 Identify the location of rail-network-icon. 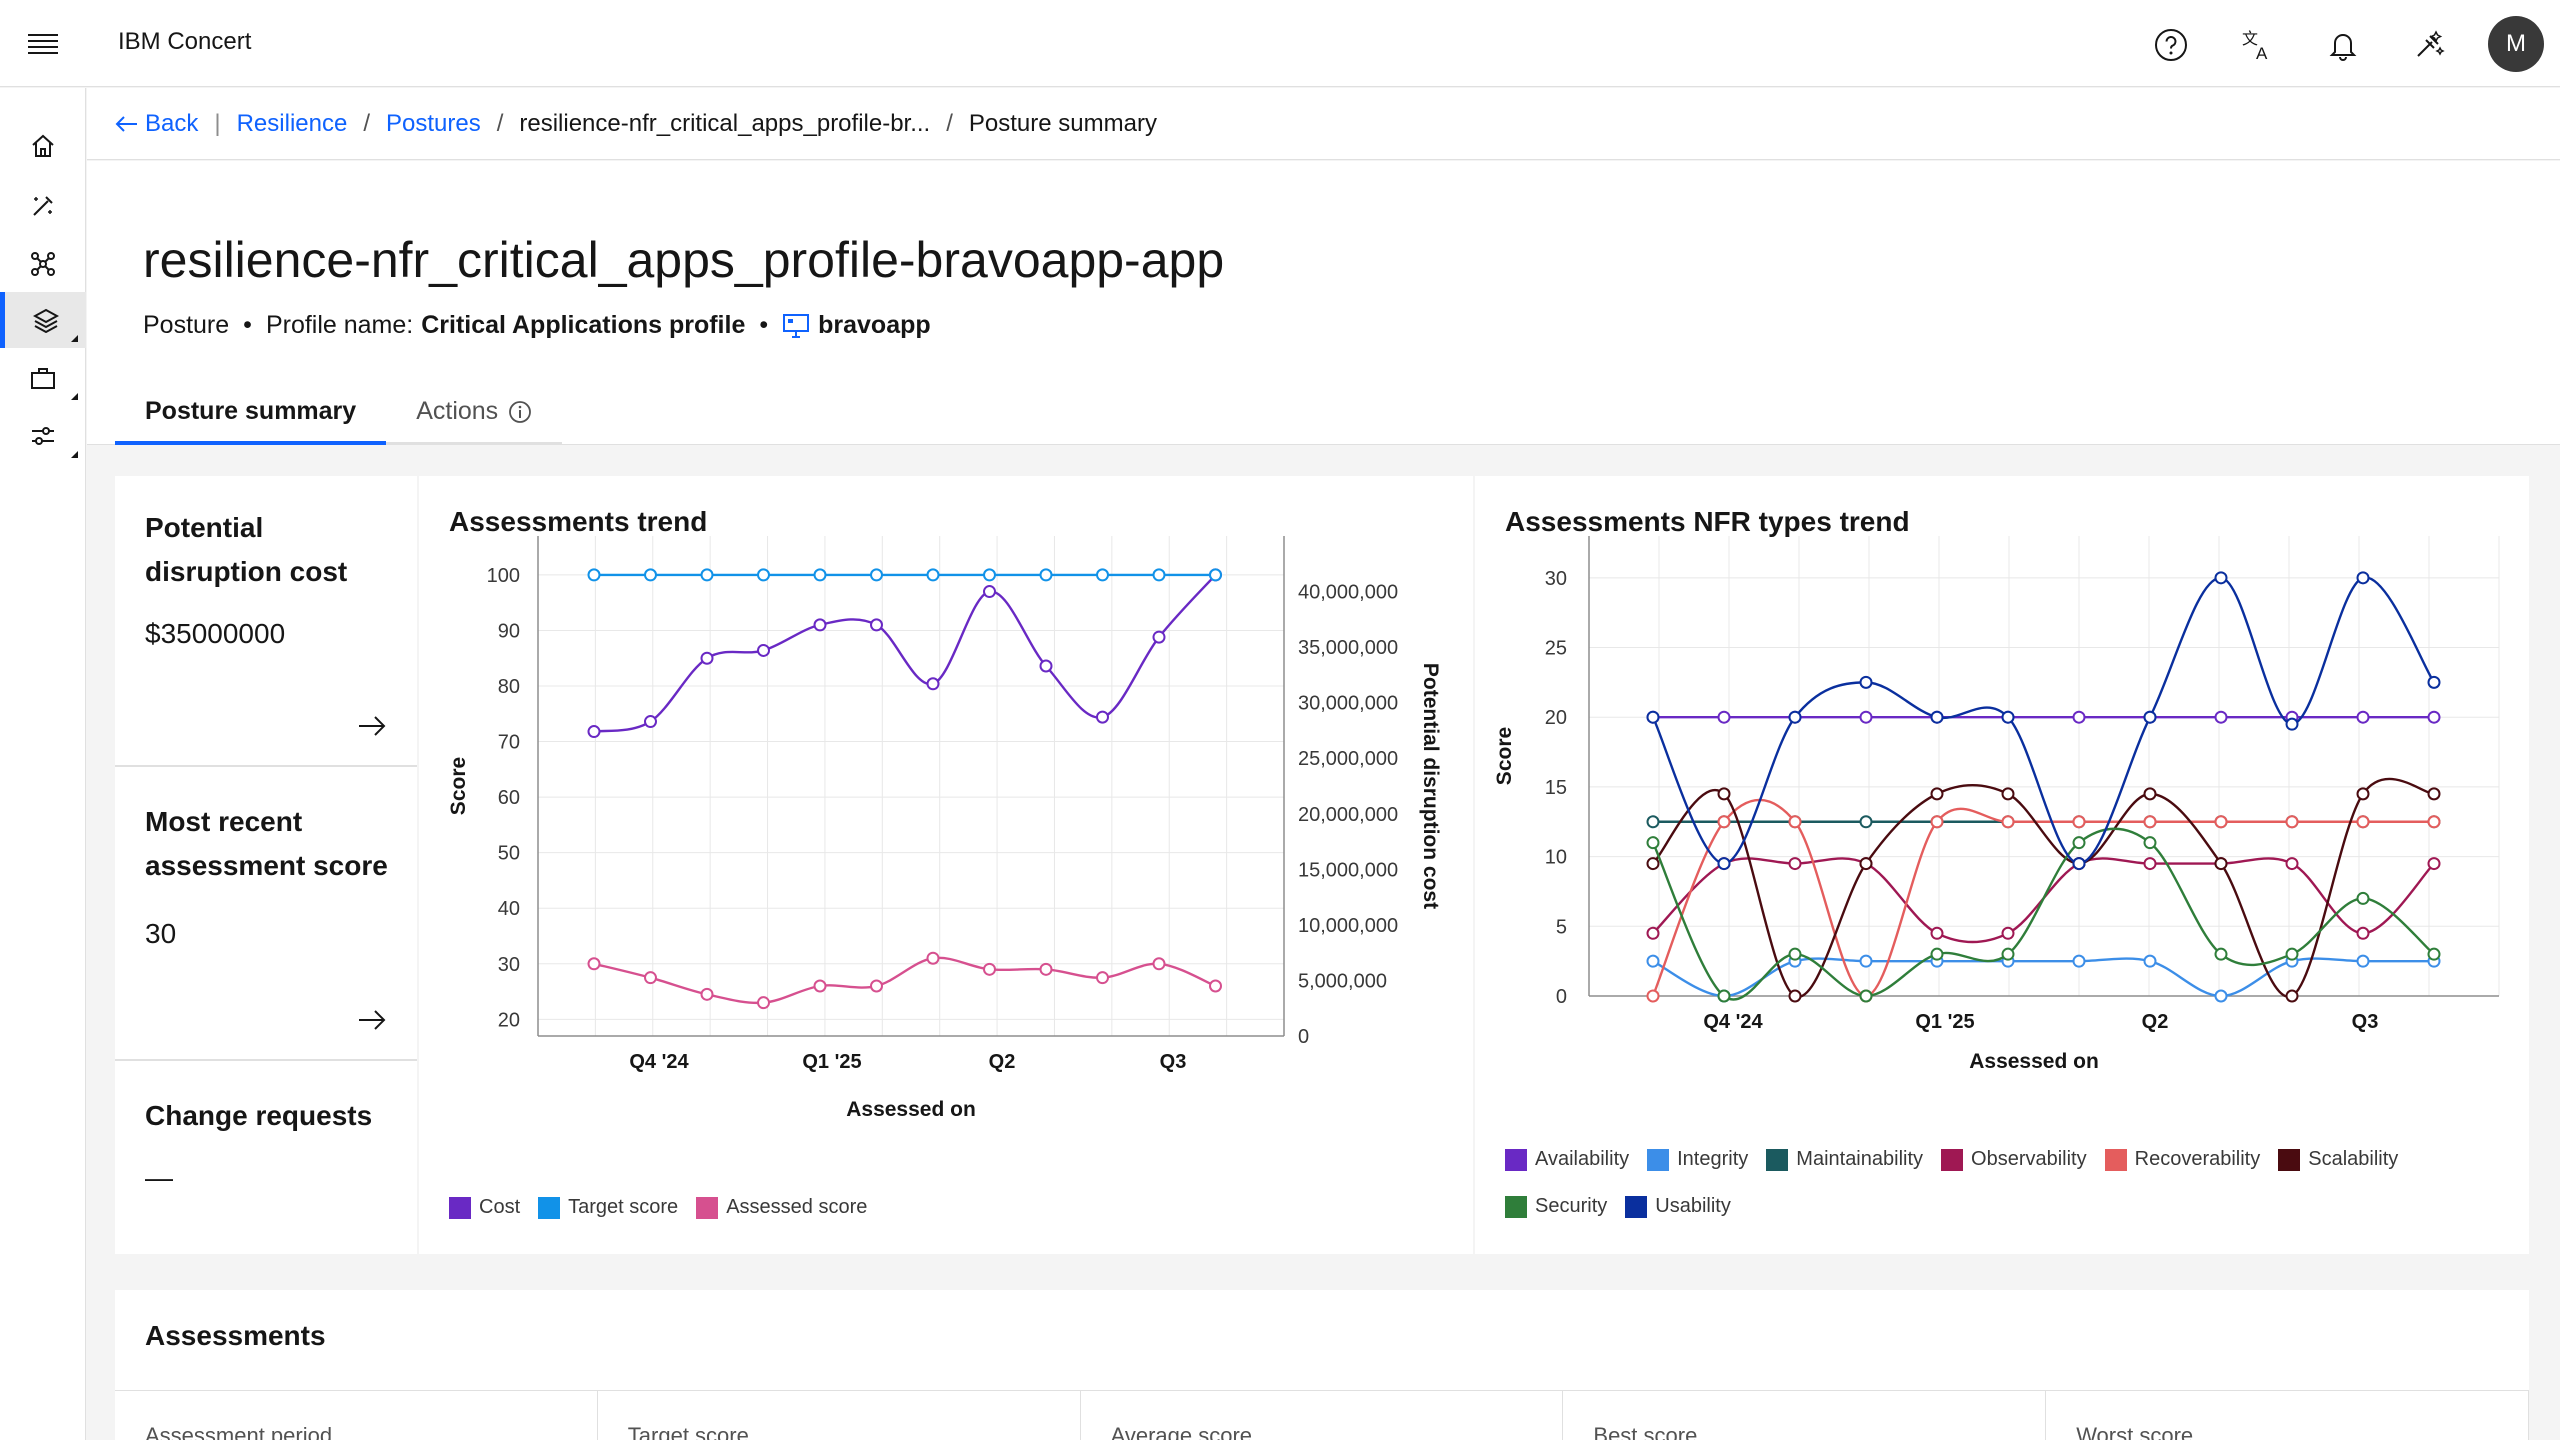
(43, 264).